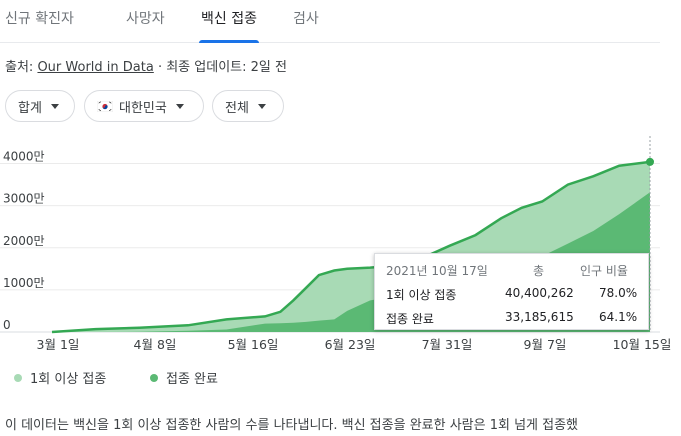 The height and width of the screenshot is (436, 681). I want to click on tab-deaths: 사망자, so click(145, 19).